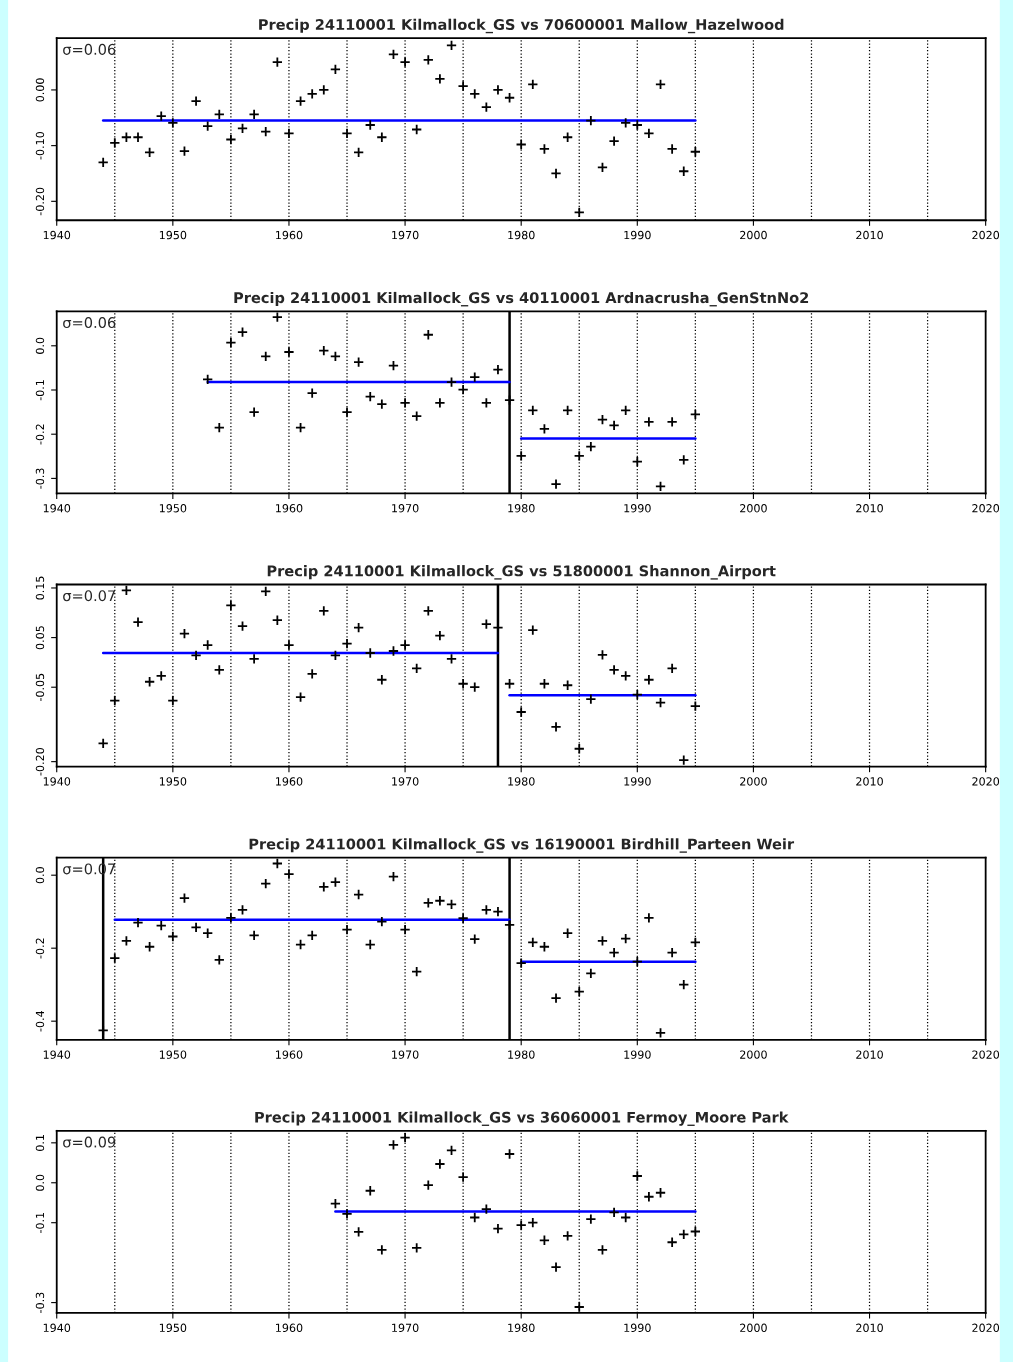  Describe the element at coordinates (40, 762) in the screenshot. I see `y-tick-label: -0.20` at that location.